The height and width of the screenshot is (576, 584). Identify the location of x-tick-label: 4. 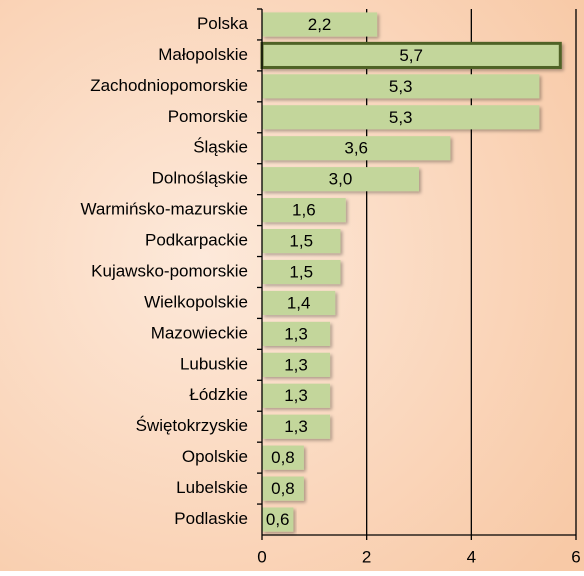
(471, 556).